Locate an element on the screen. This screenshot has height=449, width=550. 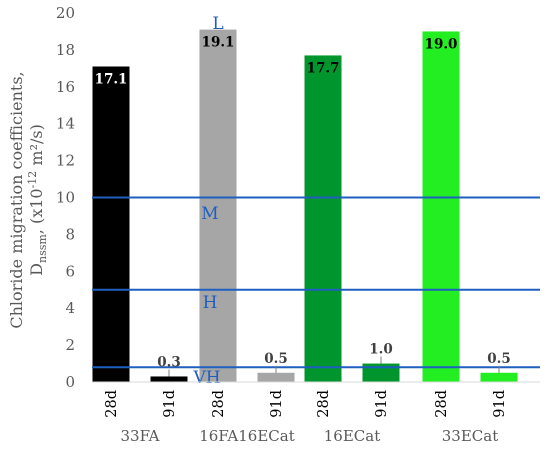
x-group-label: 16FA16ECat is located at coordinates (247, 436).